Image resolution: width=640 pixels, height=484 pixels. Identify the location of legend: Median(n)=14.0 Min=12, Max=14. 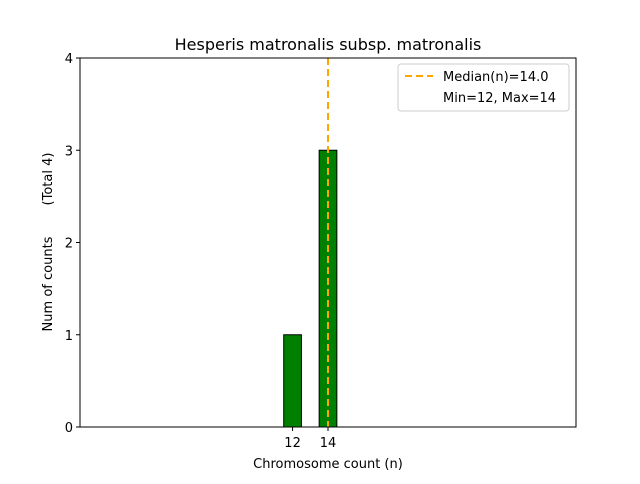
(483, 87).